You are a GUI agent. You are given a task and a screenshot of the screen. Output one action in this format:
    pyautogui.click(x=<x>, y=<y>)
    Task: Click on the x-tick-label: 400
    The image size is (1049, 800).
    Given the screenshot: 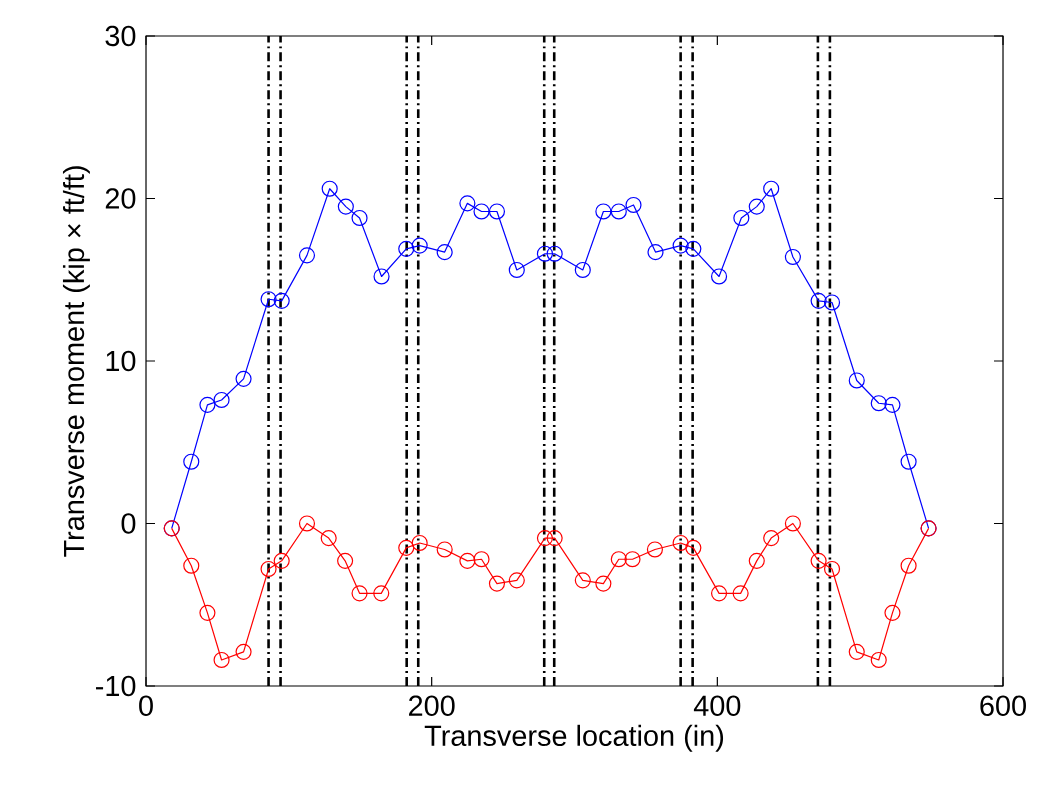 What is the action you would take?
    pyautogui.click(x=717, y=705)
    